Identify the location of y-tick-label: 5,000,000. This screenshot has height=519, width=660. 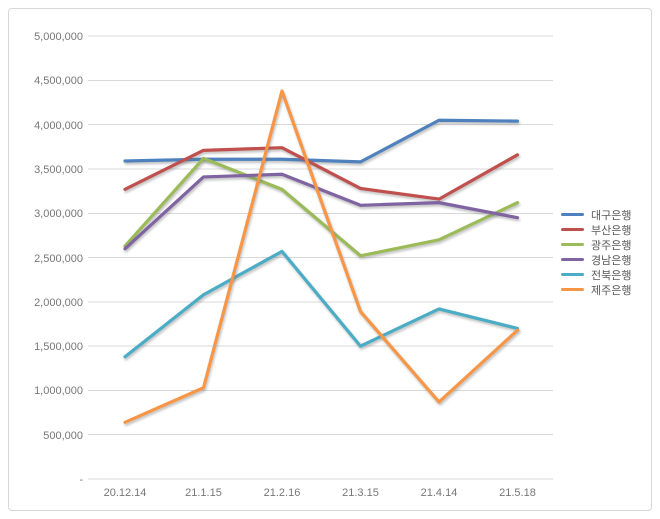
(58, 37).